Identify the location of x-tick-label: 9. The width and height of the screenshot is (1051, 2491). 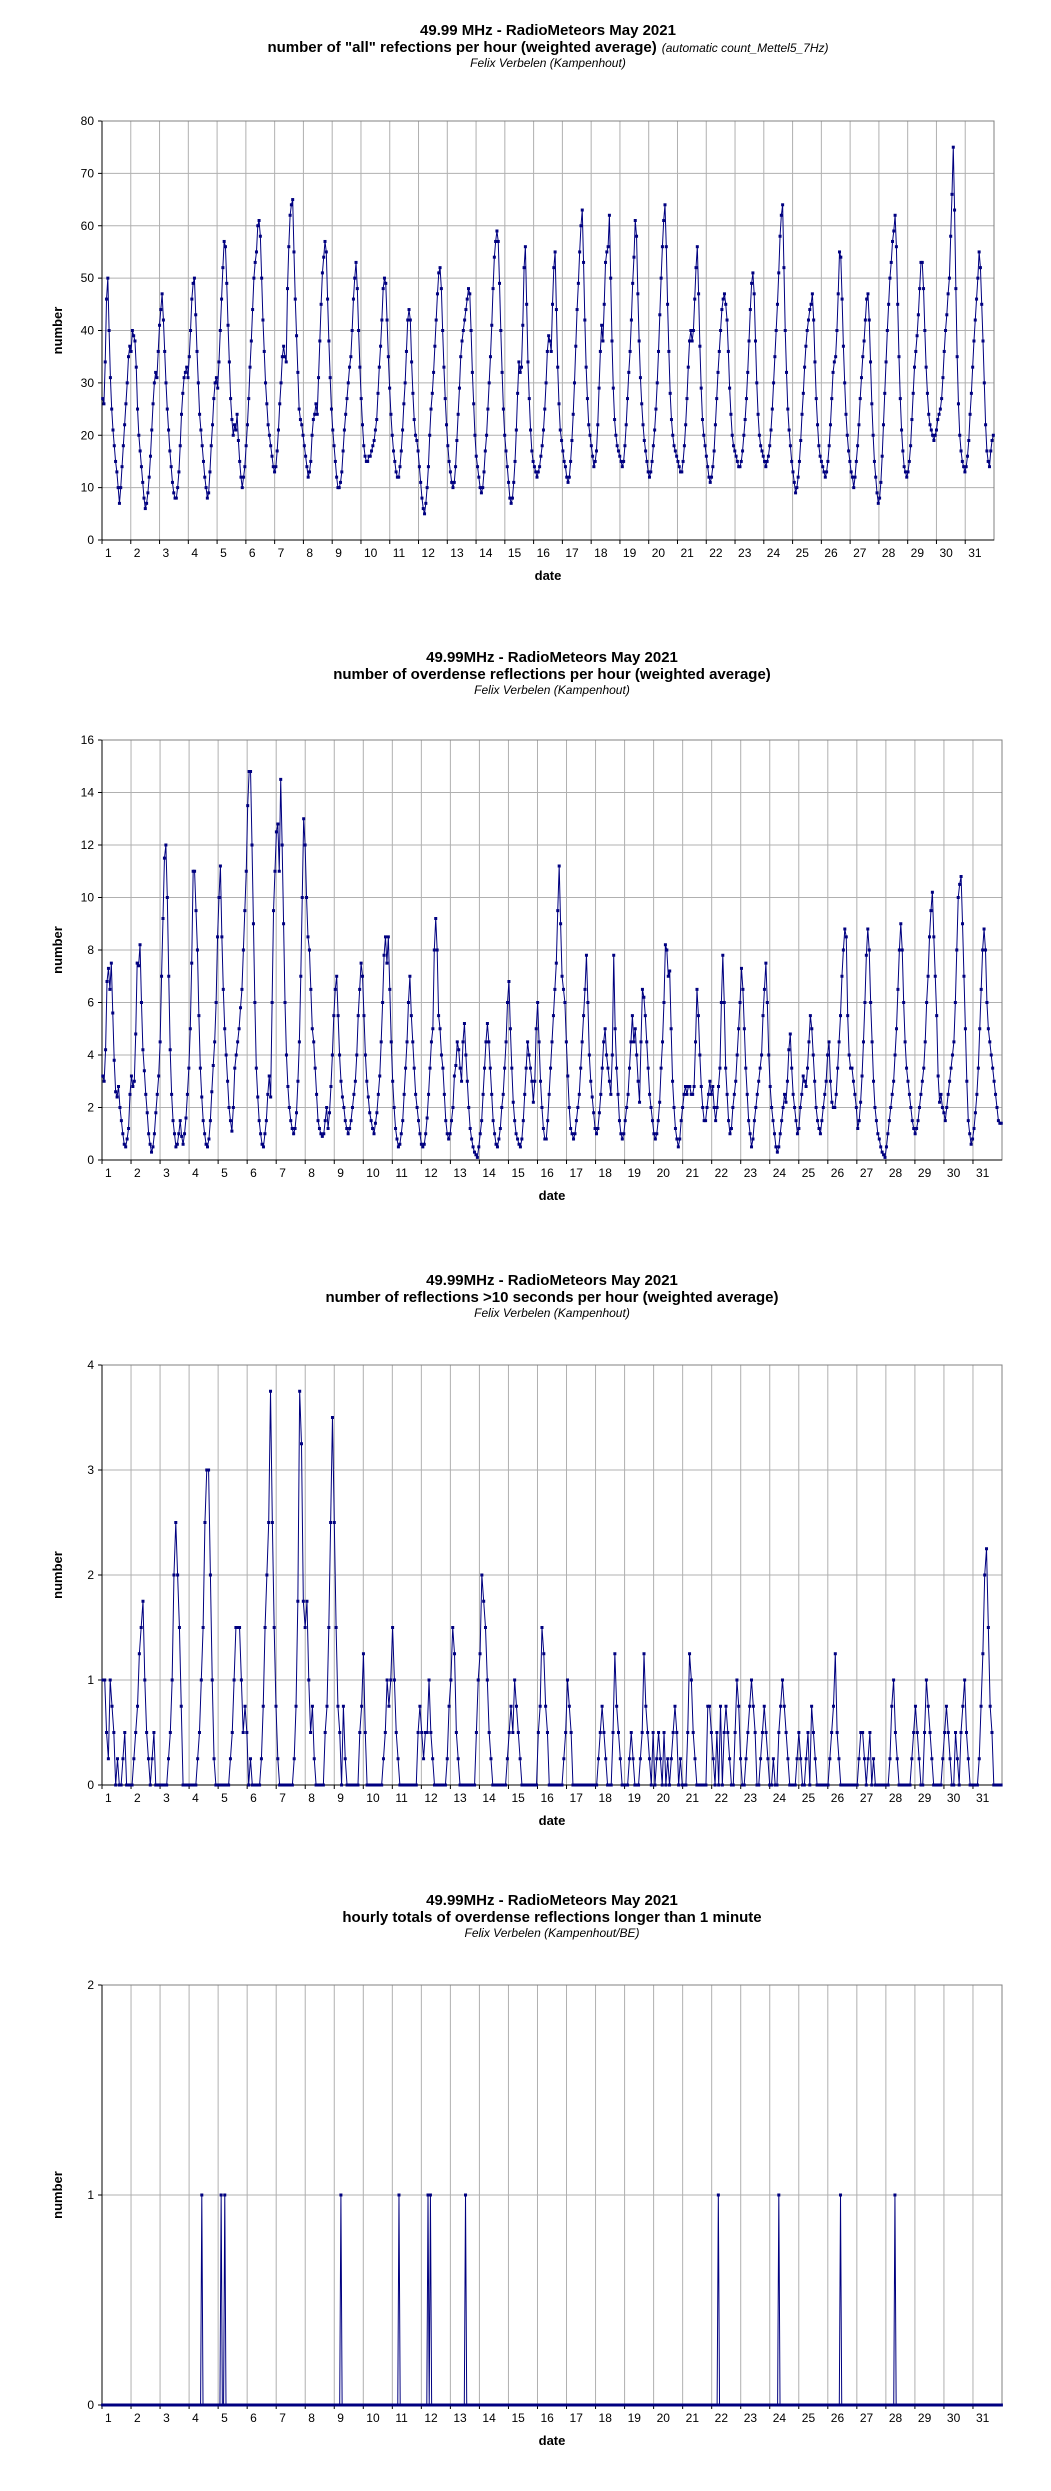
(340, 1798).